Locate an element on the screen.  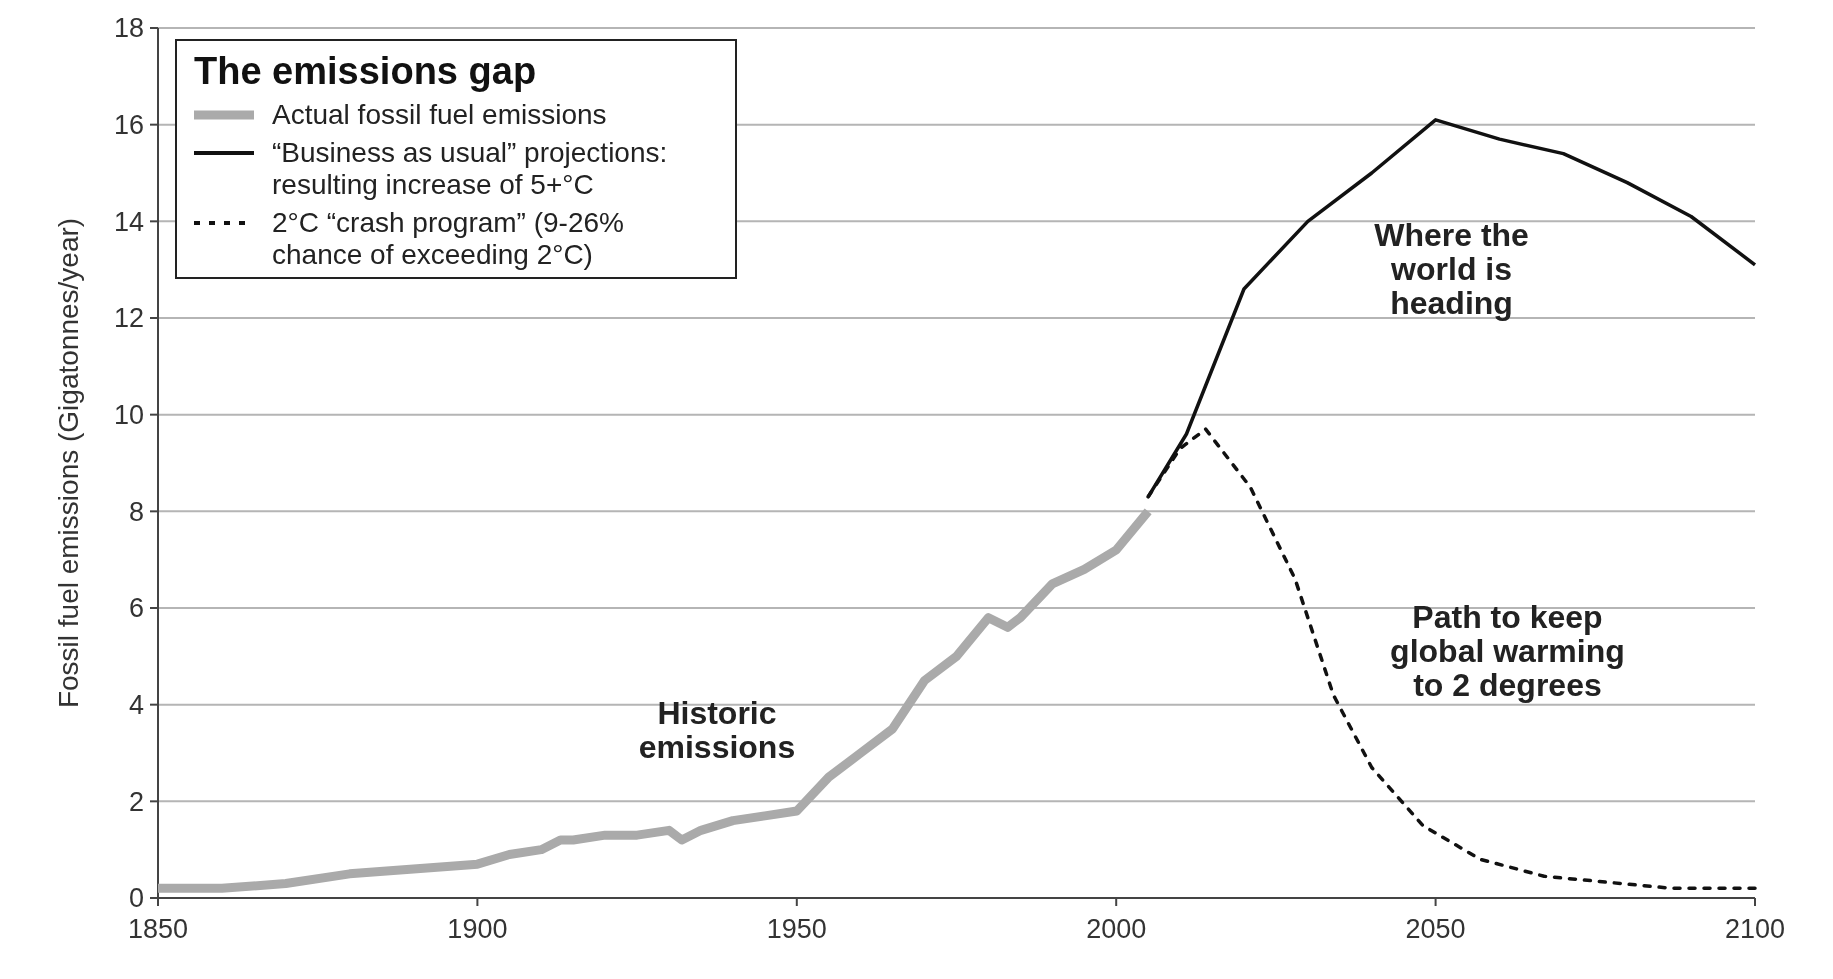
legend-label: 2°C “crash program” (9-26% chance of exceeding 2°C) is located at coordinates (448, 238).